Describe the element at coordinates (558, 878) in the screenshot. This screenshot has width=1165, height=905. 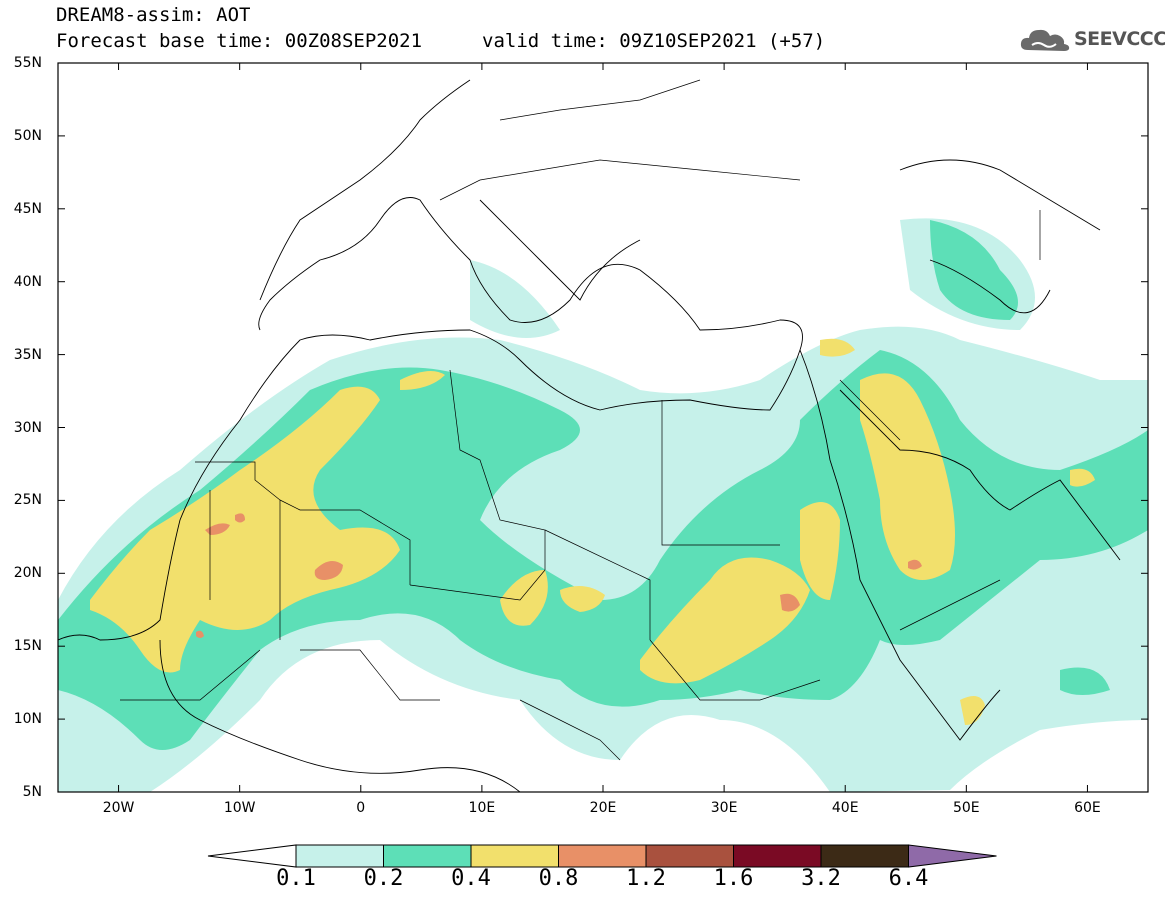
I see `colorbar-threshold: 0.8` at that location.